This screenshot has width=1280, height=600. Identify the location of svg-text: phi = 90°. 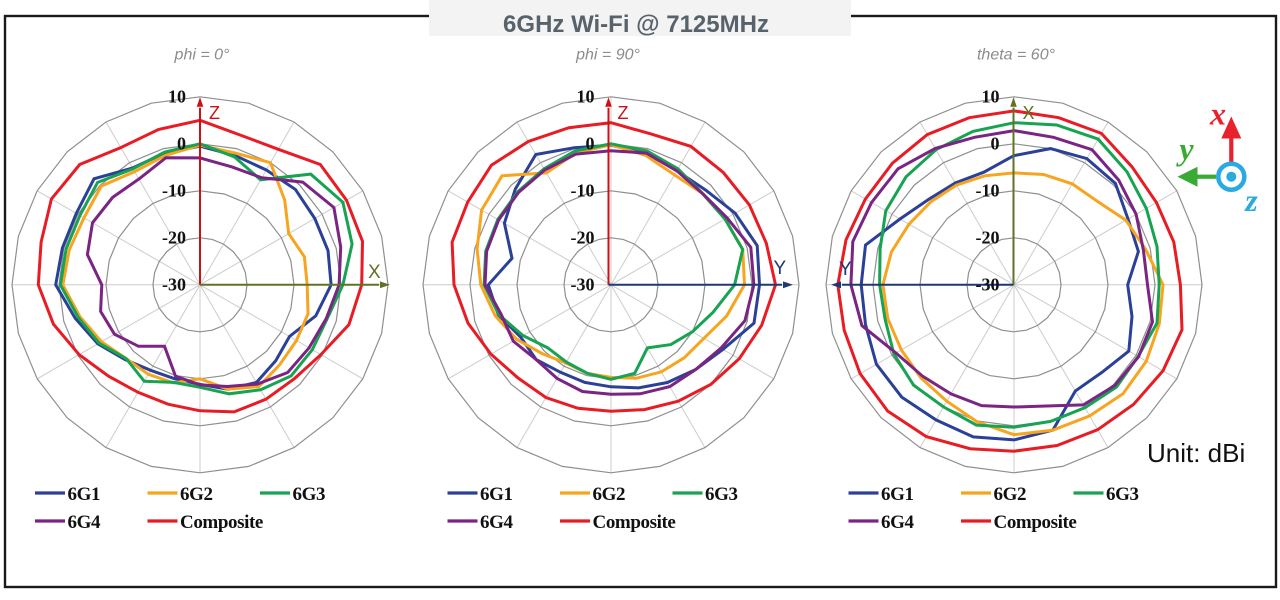
(607, 55).